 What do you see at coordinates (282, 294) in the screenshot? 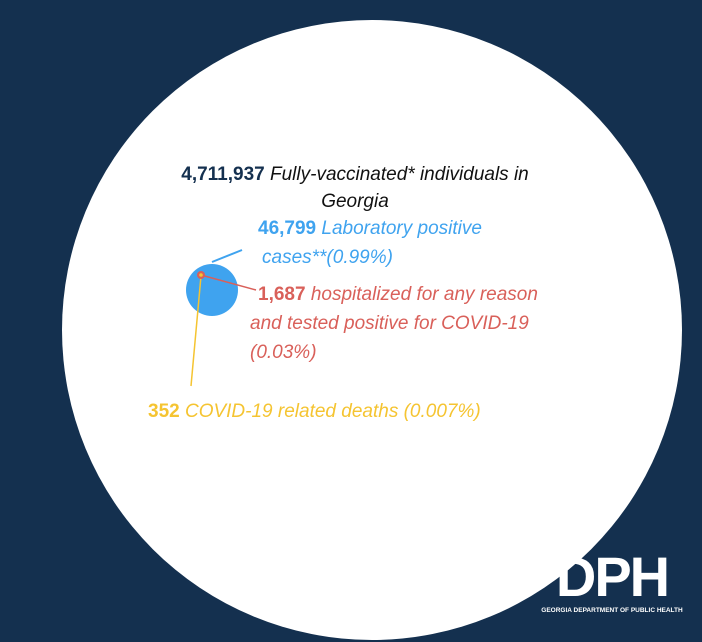
I see `hospitalized-number: 1,687` at bounding box center [282, 294].